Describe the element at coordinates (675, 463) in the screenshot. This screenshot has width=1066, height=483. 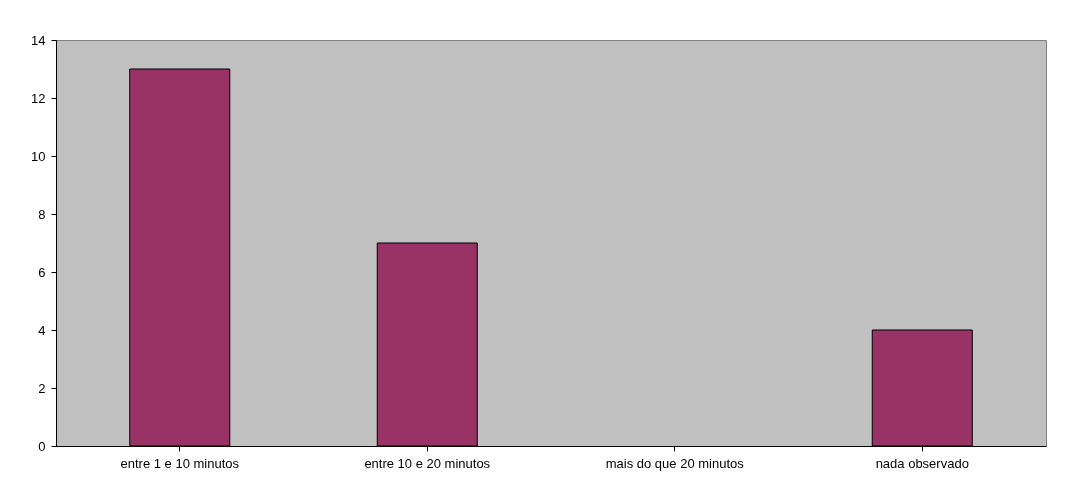
I see `x-tick-label: mais do que 20 minutos` at that location.